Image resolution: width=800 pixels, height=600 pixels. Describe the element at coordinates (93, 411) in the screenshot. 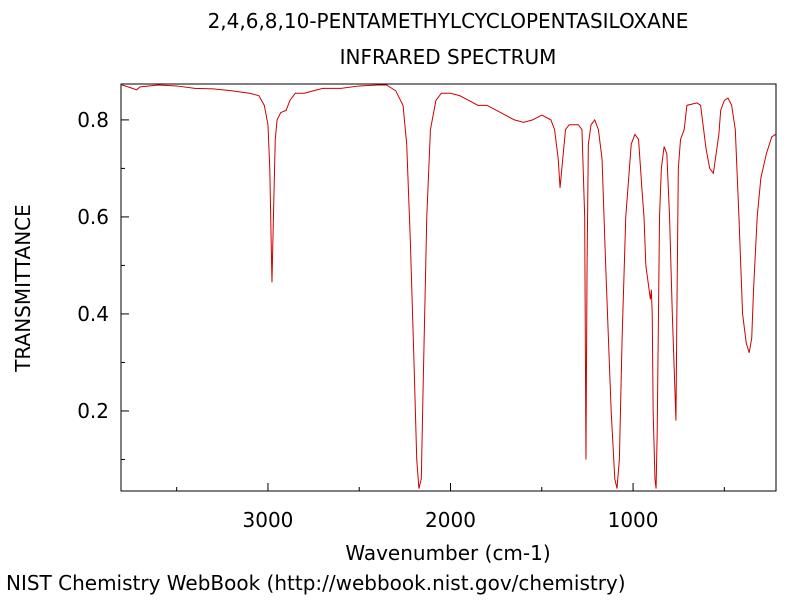

I see `y-tick-label: 0.2` at that location.